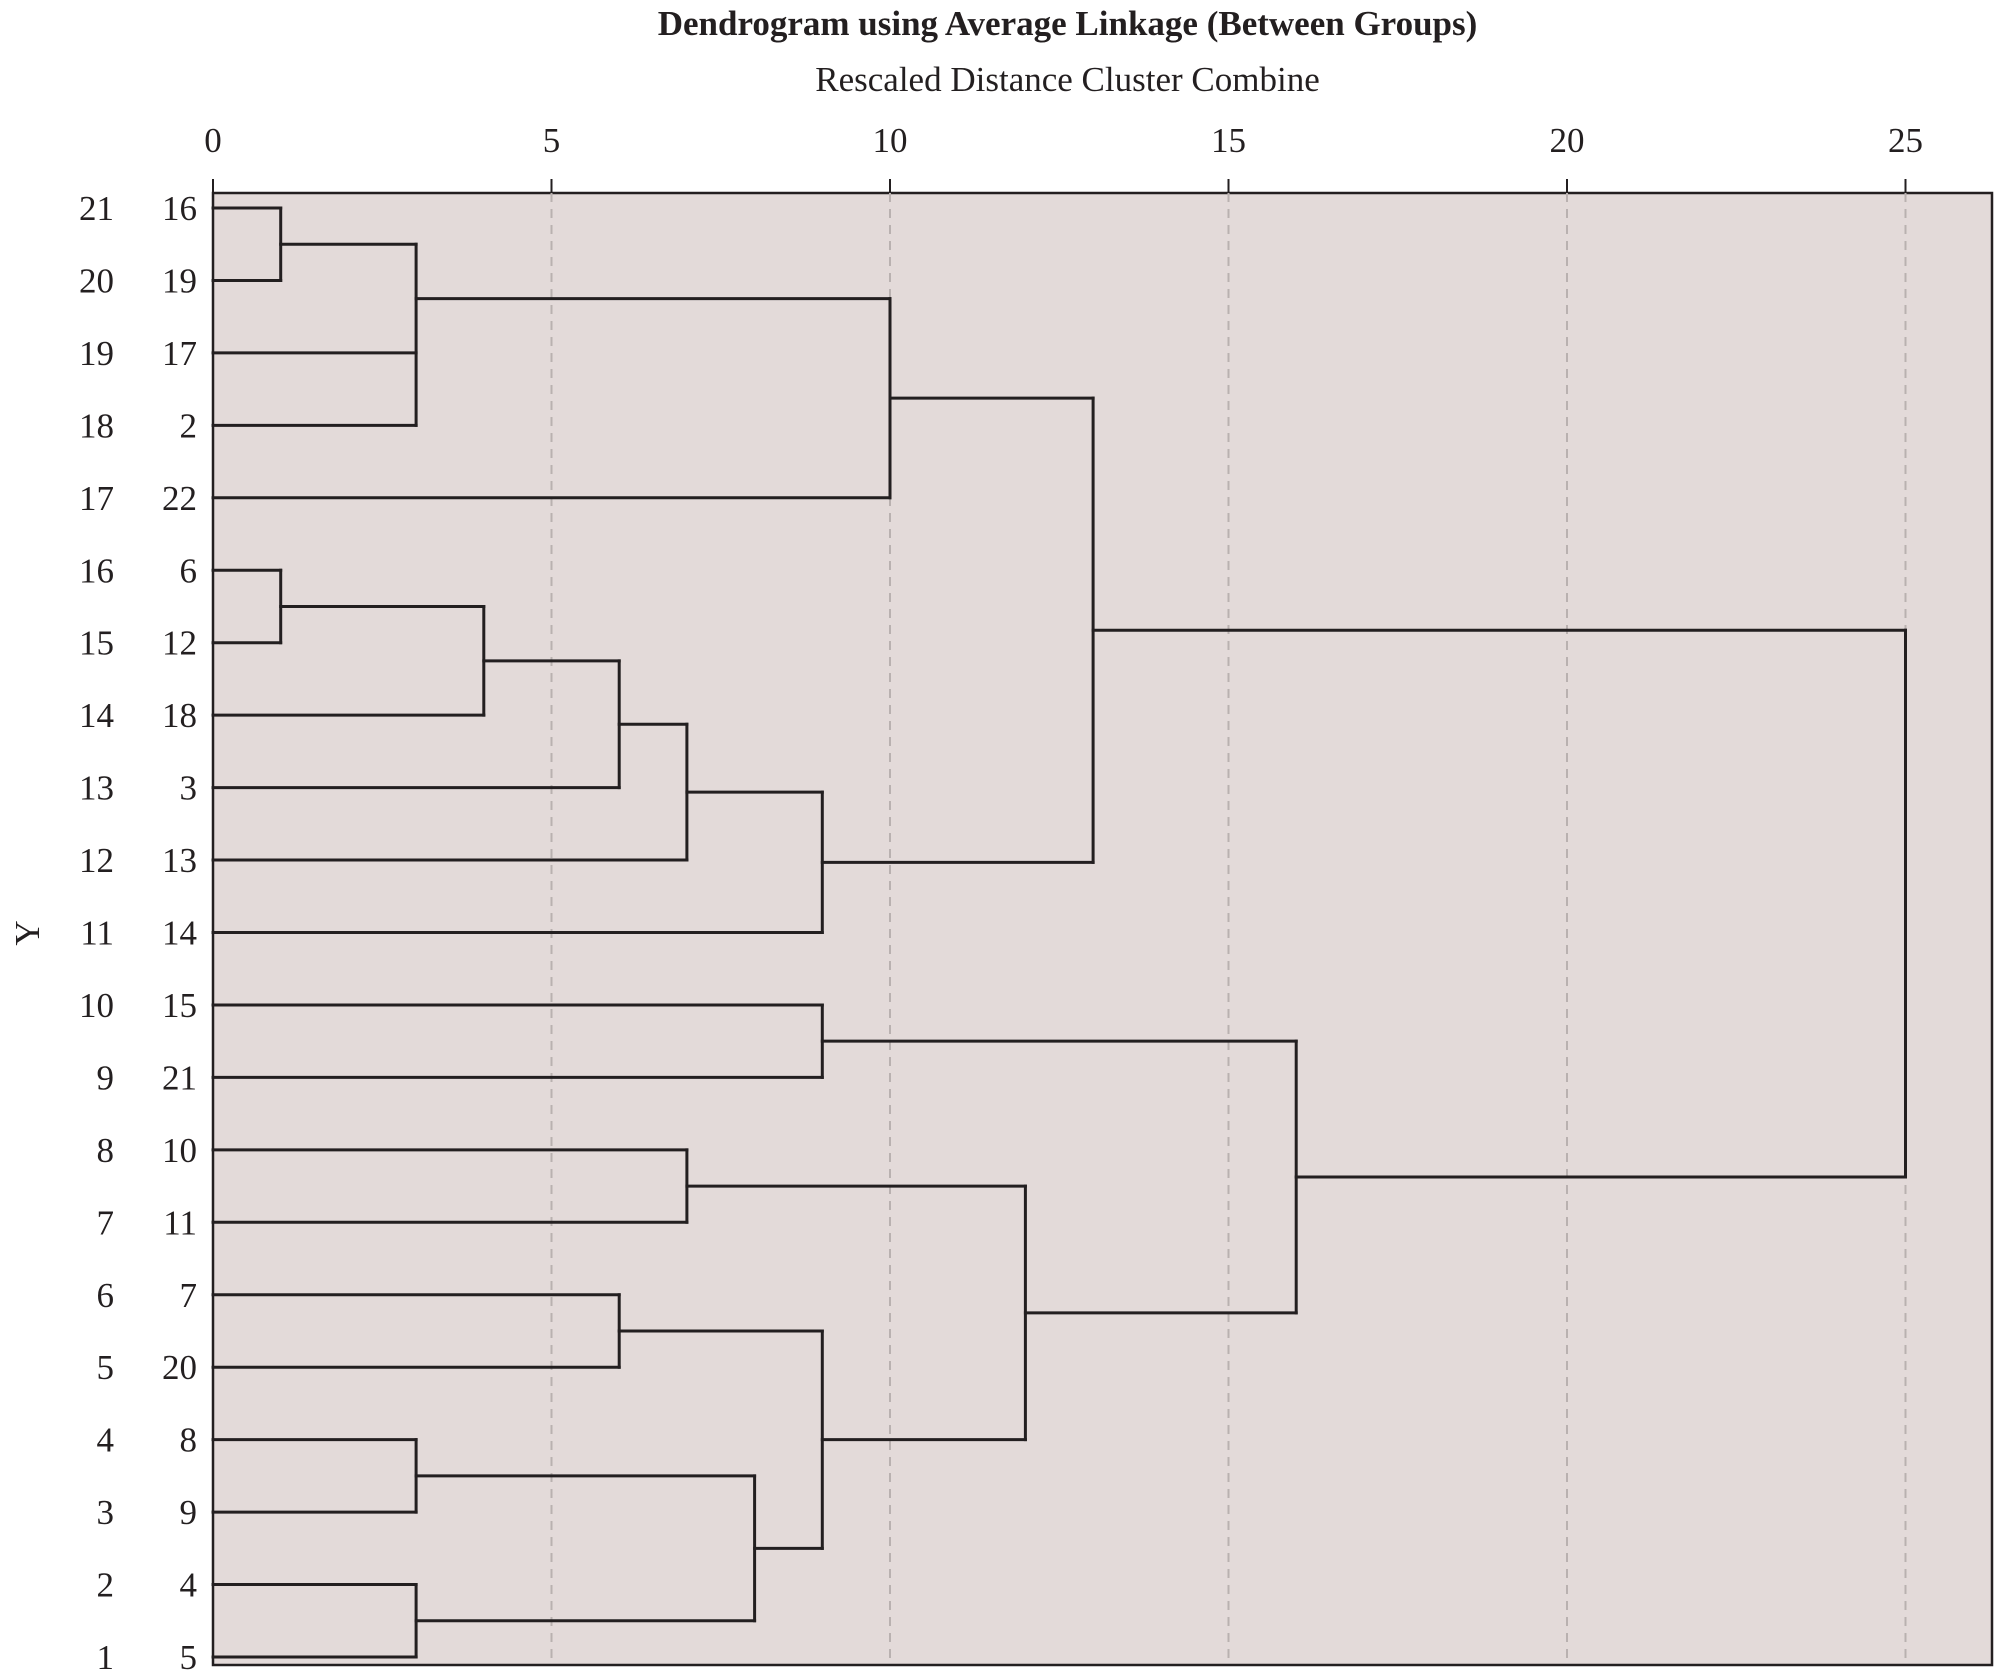 The image size is (2000, 1677). What do you see at coordinates (189, 1440) in the screenshot?
I see `leaf-case-label: 8` at bounding box center [189, 1440].